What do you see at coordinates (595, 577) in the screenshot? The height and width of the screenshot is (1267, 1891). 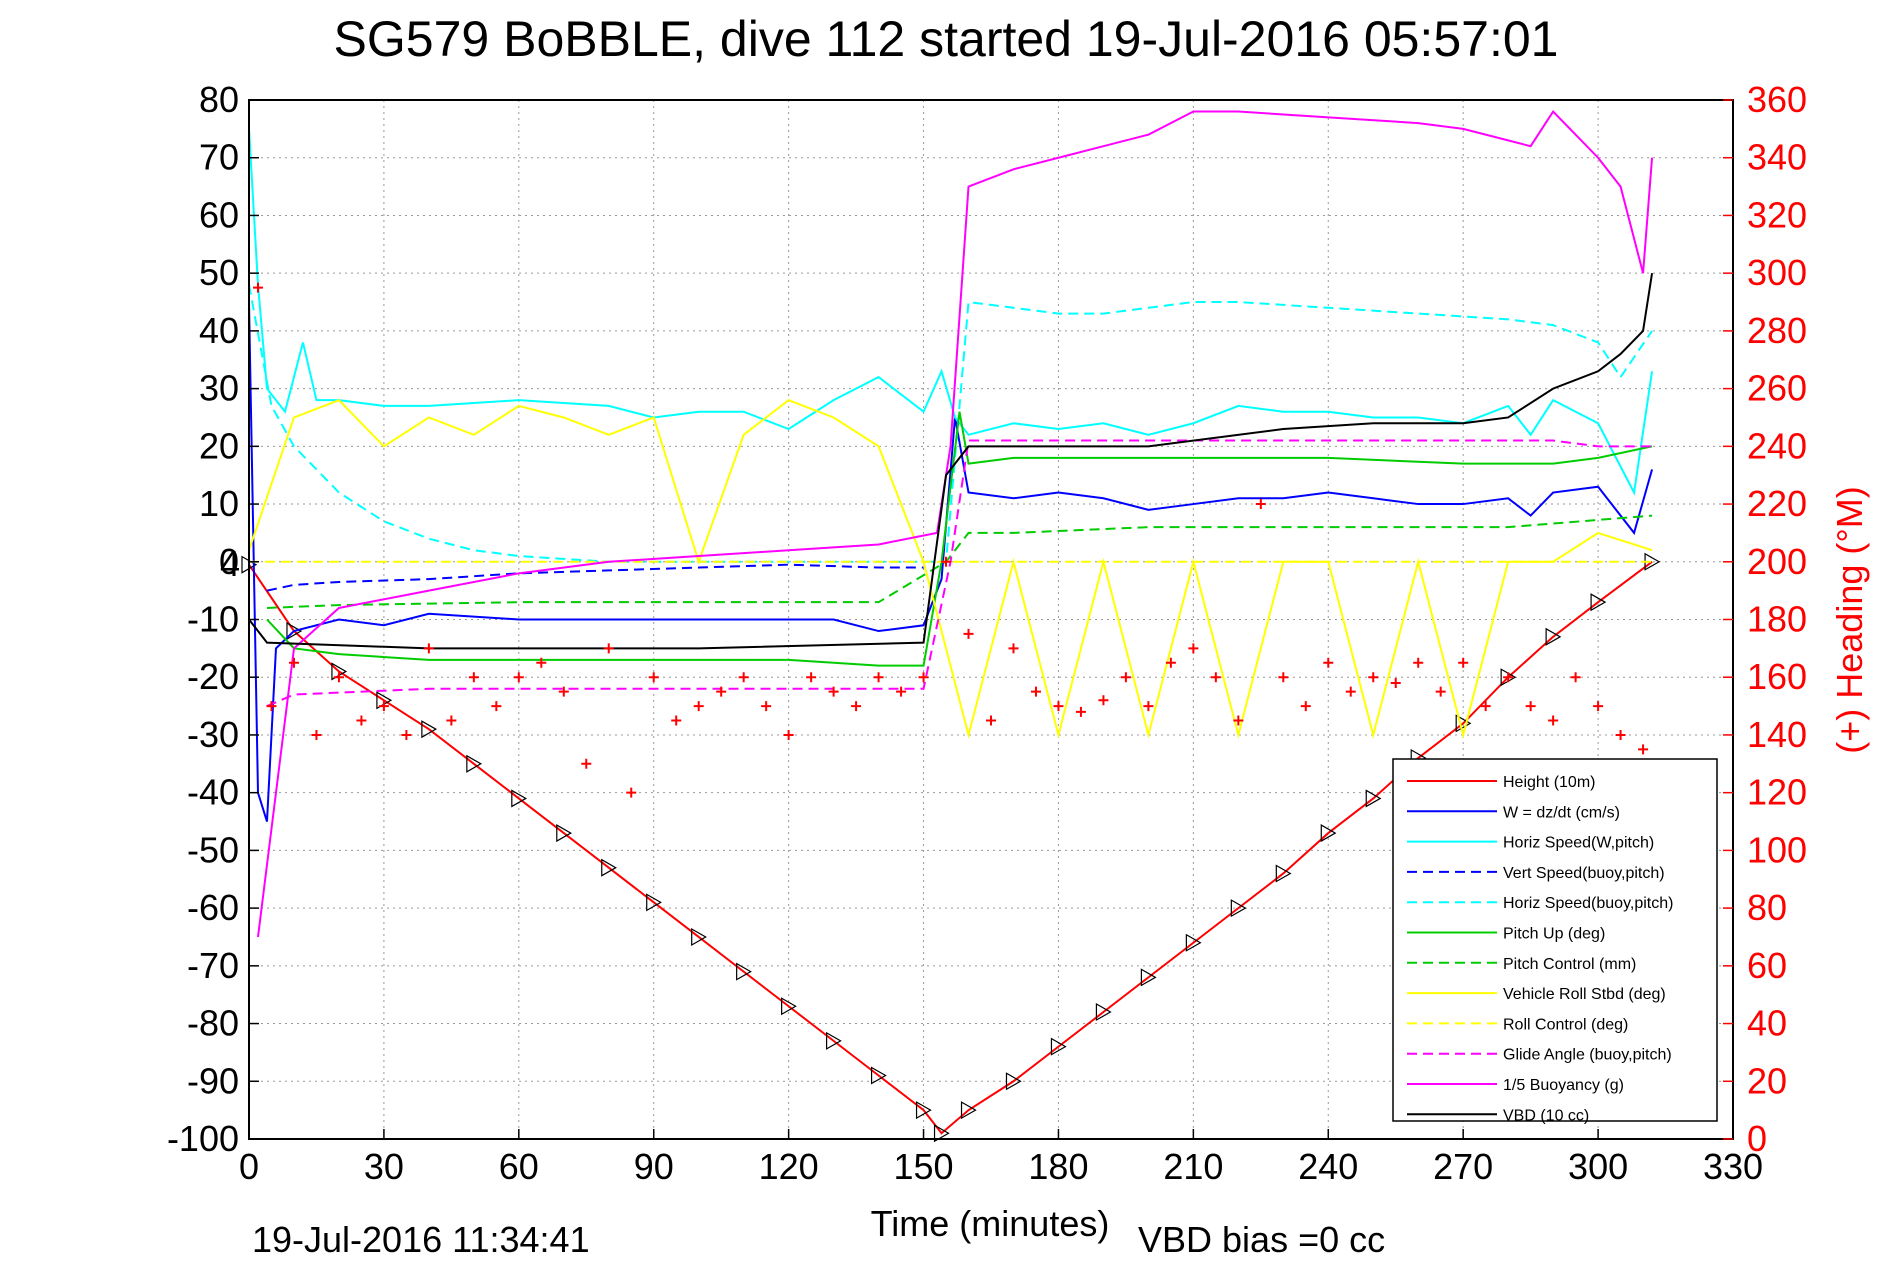 I see `series-vert-speed-buoy-pitch-line` at bounding box center [595, 577].